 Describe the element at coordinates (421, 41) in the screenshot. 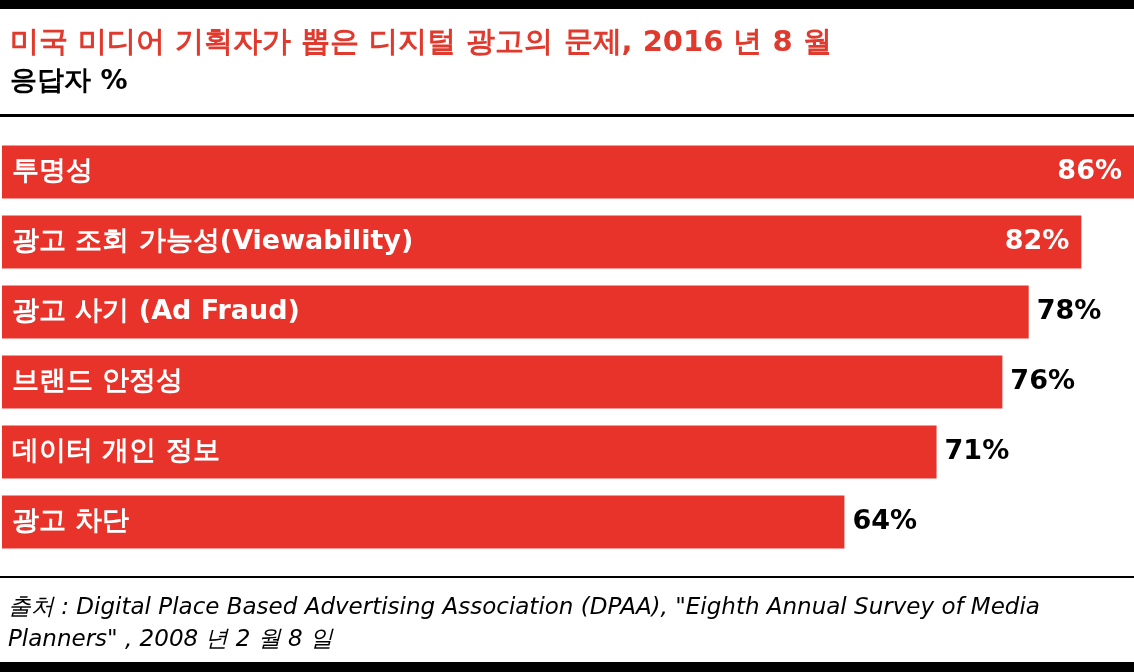

I see `chart-title: 미국 미디어 기획자가 뽑은 디지털 광고의 문제, 2016 년 8 월` at that location.